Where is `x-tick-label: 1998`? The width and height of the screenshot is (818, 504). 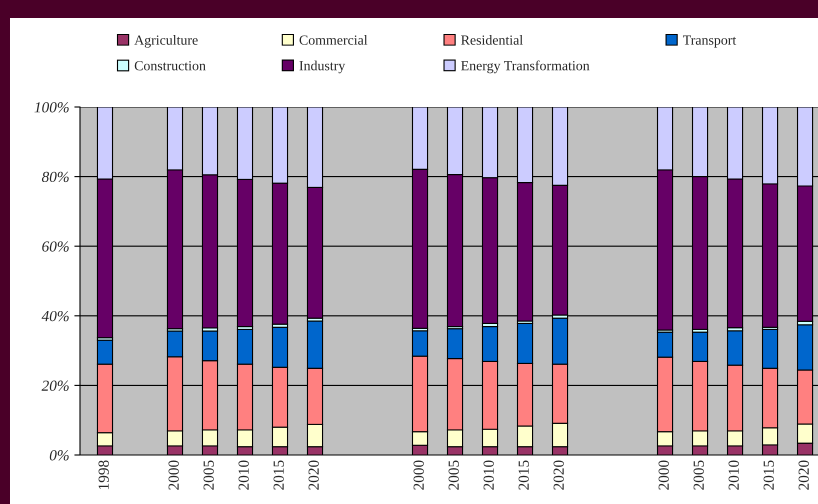 x-tick-label: 1998 is located at coordinates (103, 475).